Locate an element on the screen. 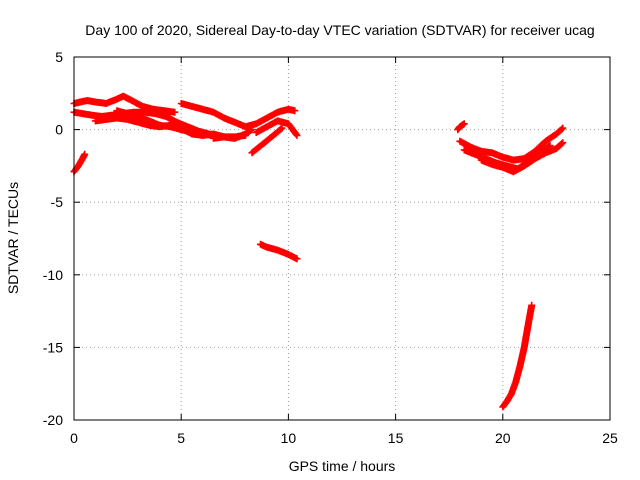  x-axis-label: GPS time / hours is located at coordinates (342, 466).